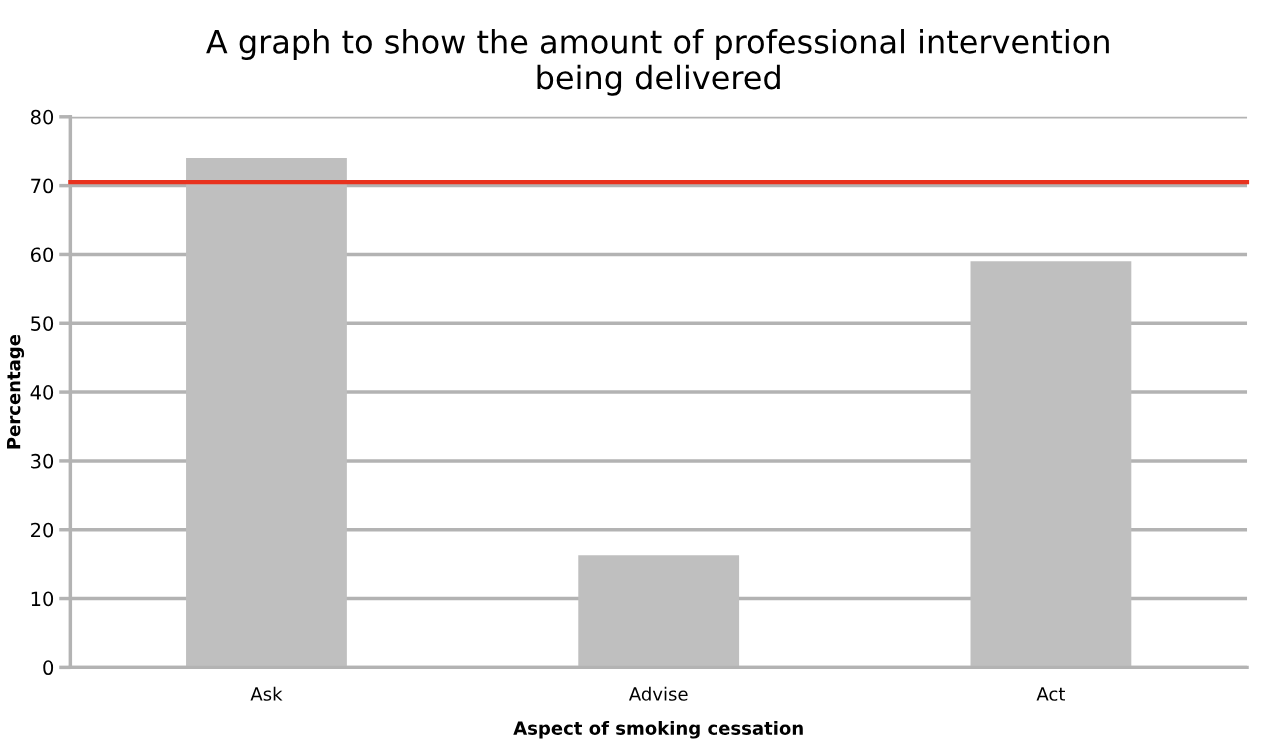 This screenshot has height=744, width=1279. What do you see at coordinates (266, 693) in the screenshot?
I see `x-tick-label: Ask` at bounding box center [266, 693].